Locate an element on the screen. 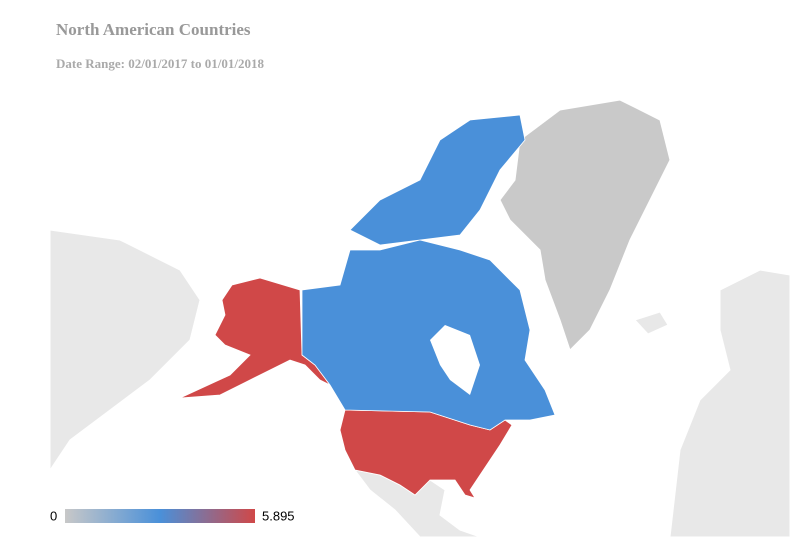 This screenshot has width=803, height=537. legend-min: 0 is located at coordinates (53, 515).